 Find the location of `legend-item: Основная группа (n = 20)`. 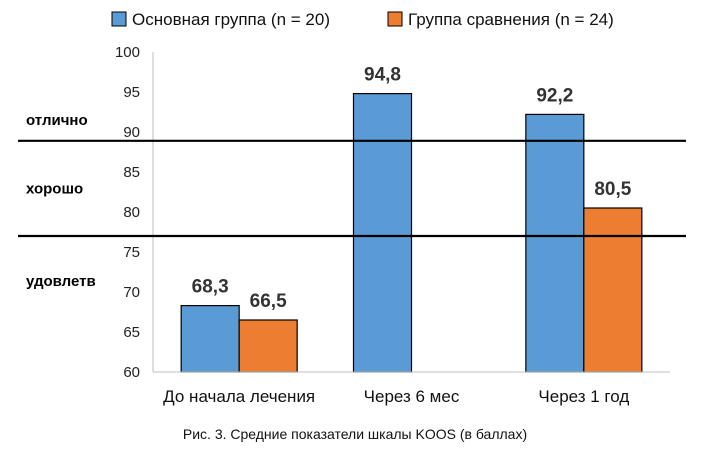

legend-item: Основная группа (n = 20) is located at coordinates (220, 19).